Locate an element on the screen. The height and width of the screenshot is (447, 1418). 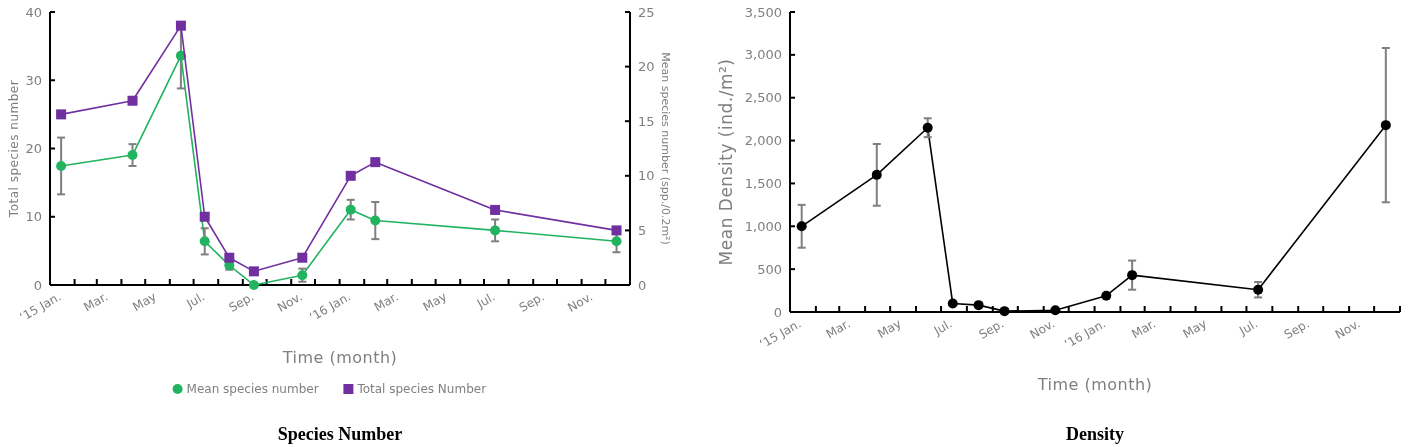
y2-tick-label: 10 is located at coordinates (646, 176).